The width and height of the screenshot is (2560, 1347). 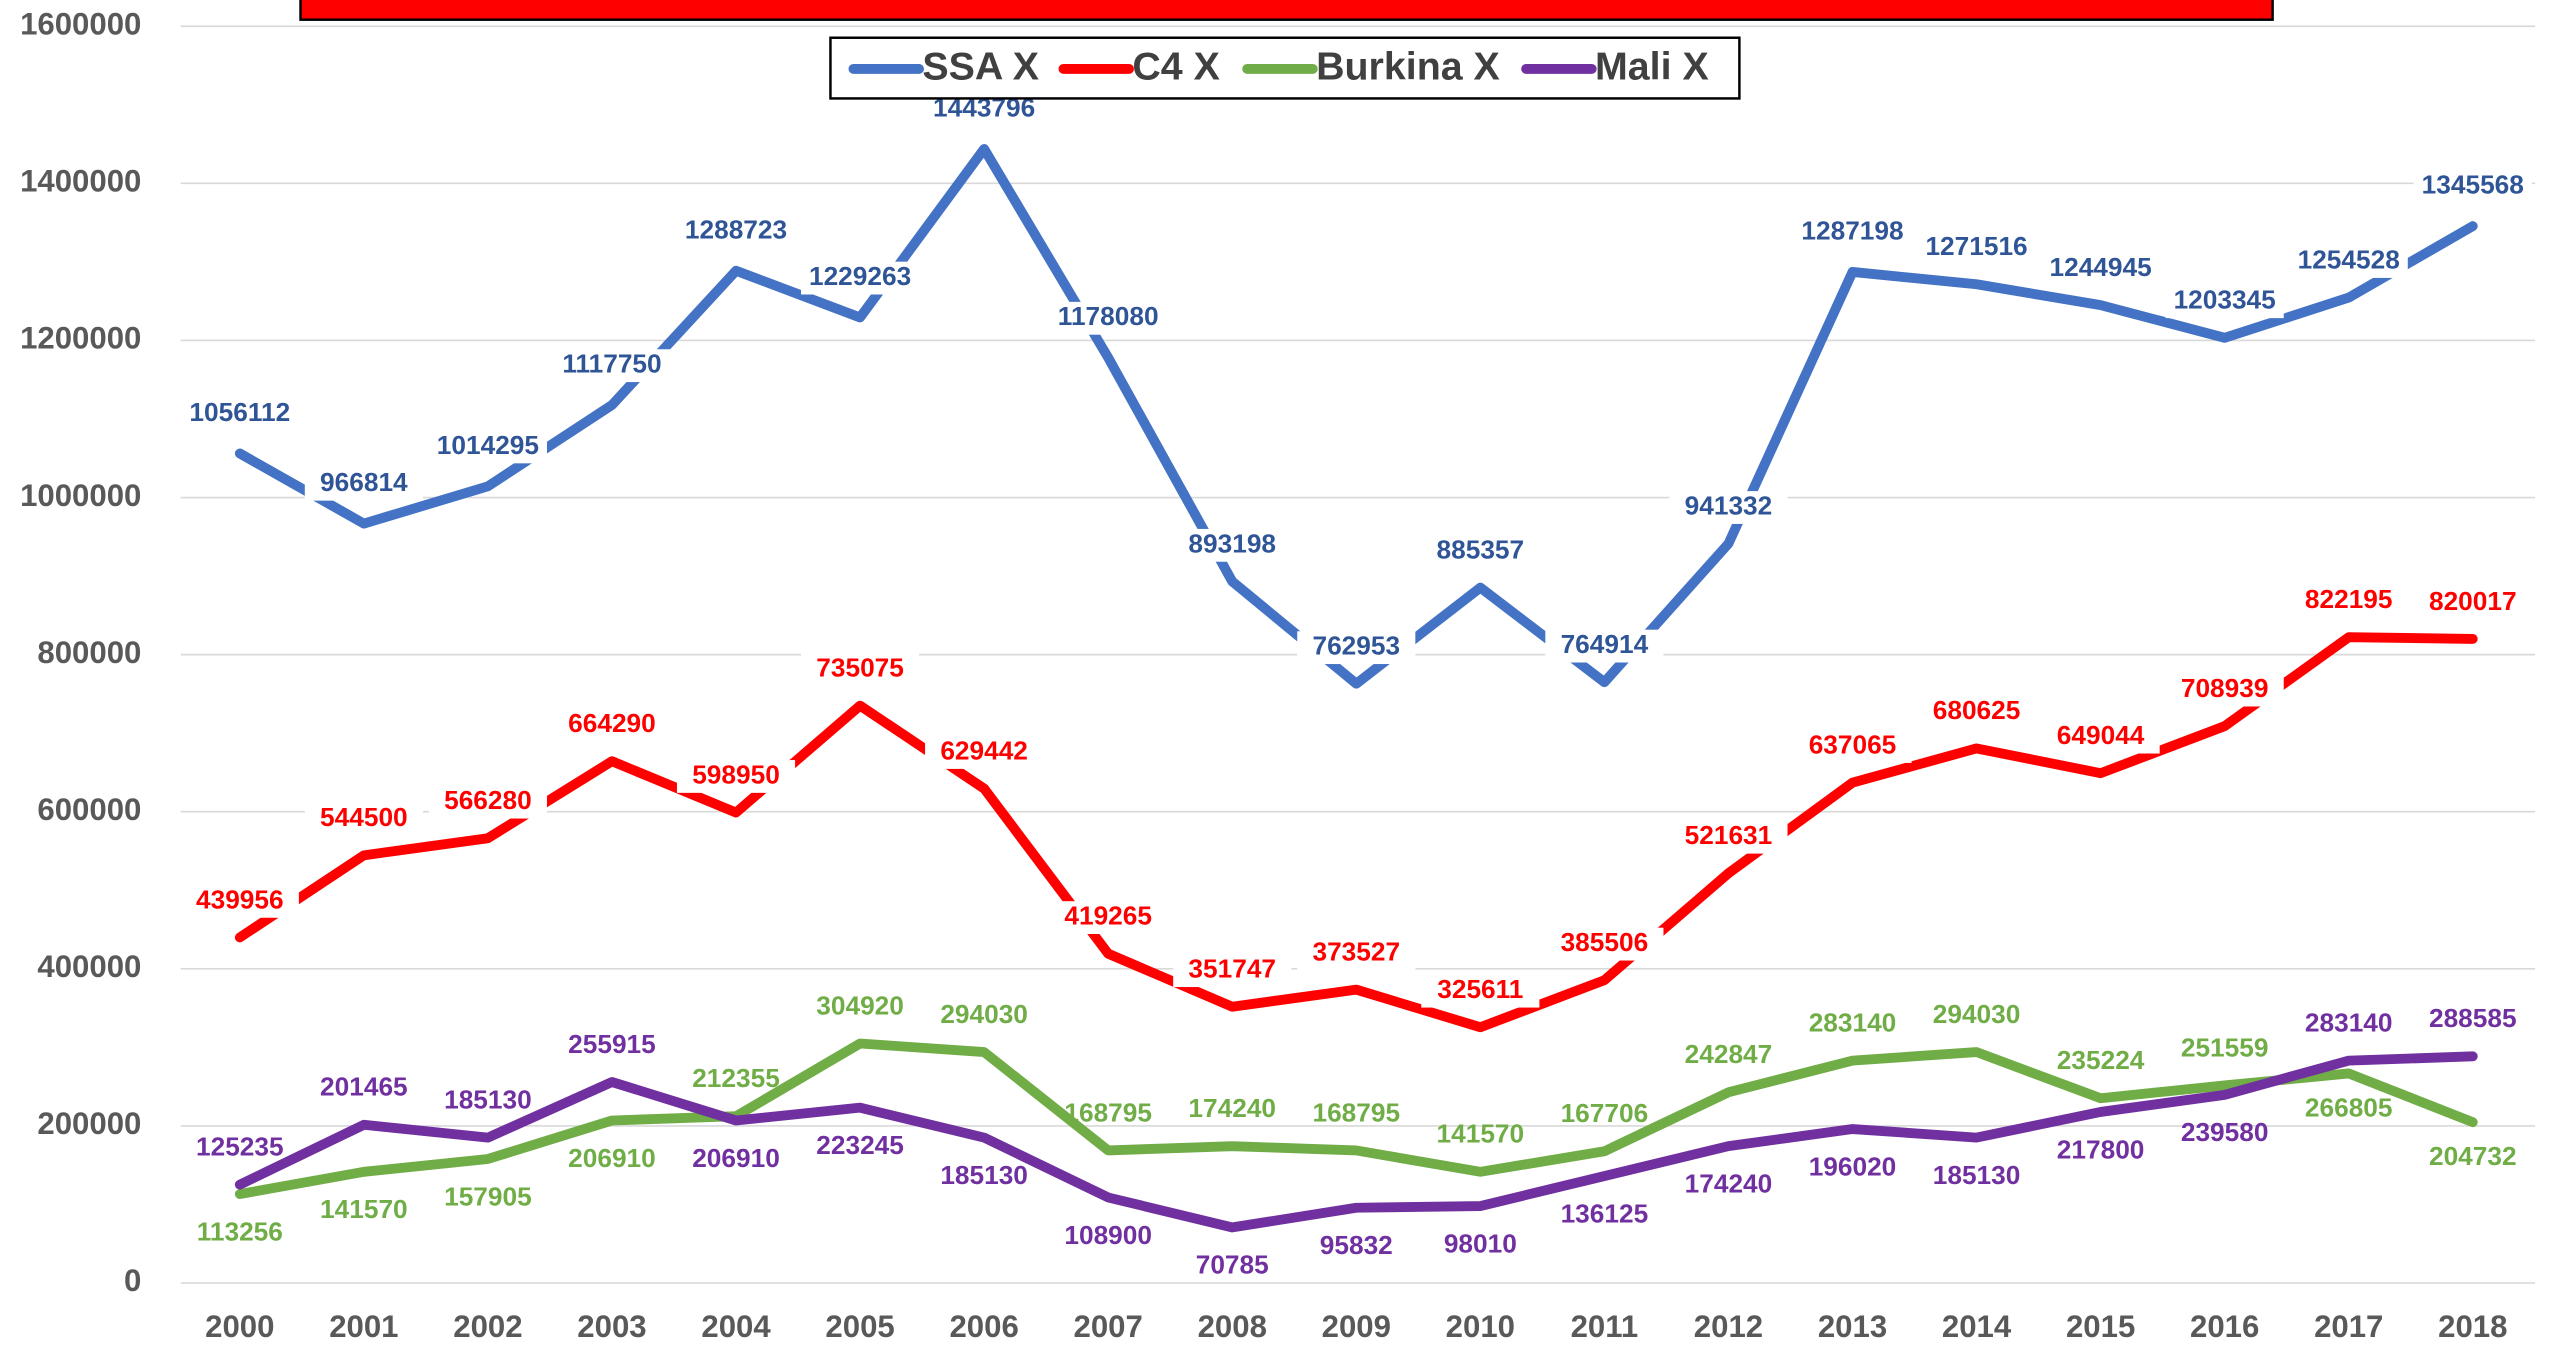 I want to click on data-label: 325611, so click(x=1480, y=989).